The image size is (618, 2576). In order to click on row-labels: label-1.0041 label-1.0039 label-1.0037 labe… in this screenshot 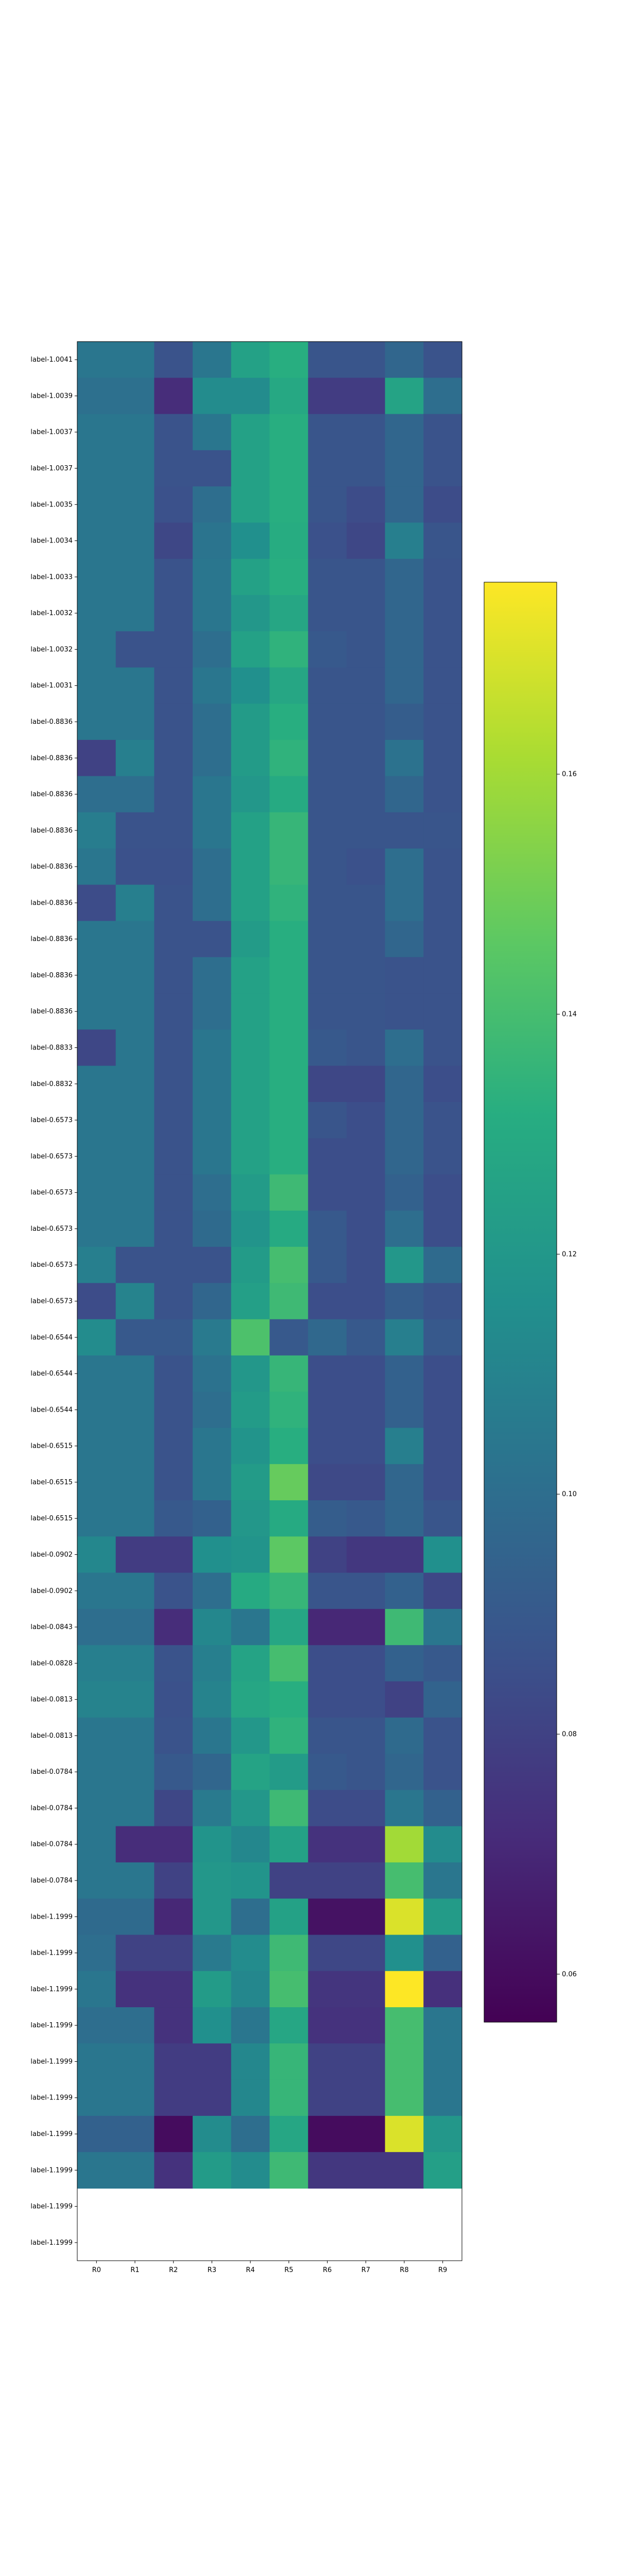, I will do `click(54, 1301)`.